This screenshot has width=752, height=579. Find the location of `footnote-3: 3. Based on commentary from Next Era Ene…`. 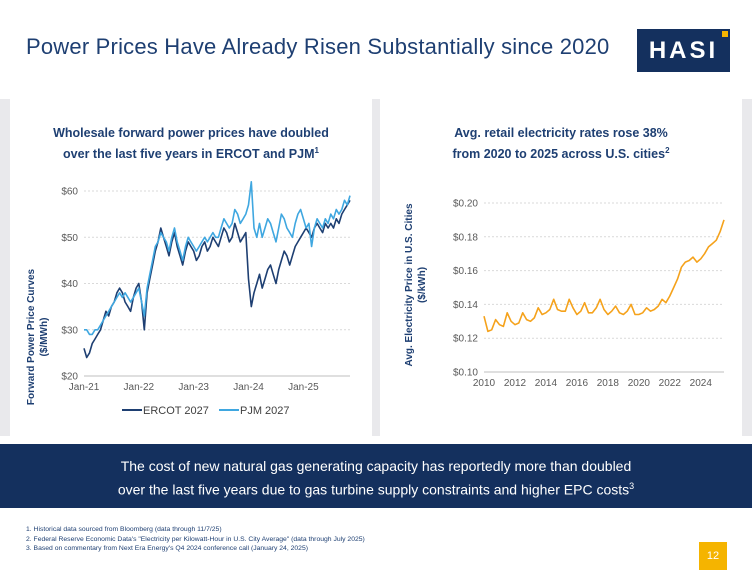

footnote-3: 3. Based on commentary from Next Era Ene… is located at coordinates (167, 548).